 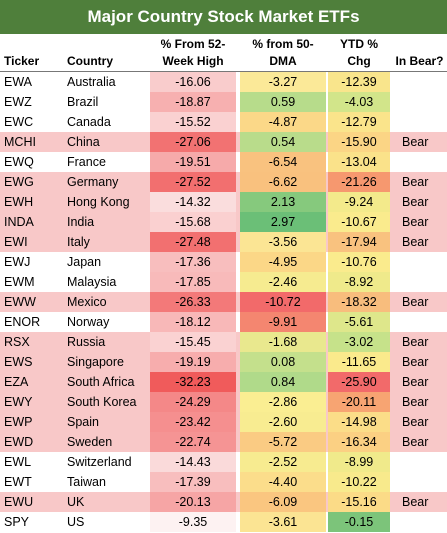 I want to click on from-50-dma-cell: -5.72, so click(x=283, y=442).